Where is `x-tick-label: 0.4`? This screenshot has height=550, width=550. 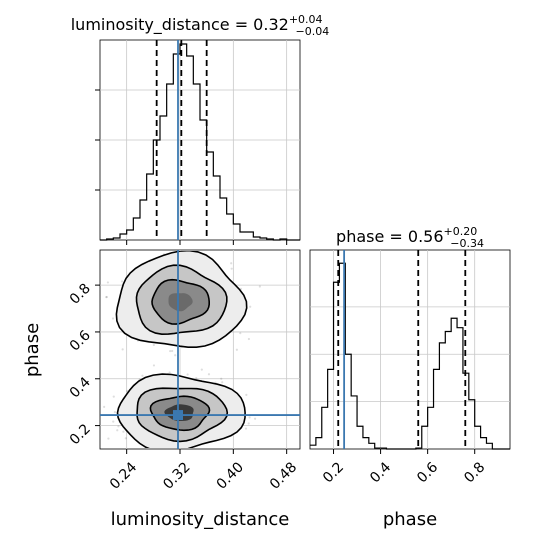 x-tick-label: 0.4 is located at coordinates (380, 472).